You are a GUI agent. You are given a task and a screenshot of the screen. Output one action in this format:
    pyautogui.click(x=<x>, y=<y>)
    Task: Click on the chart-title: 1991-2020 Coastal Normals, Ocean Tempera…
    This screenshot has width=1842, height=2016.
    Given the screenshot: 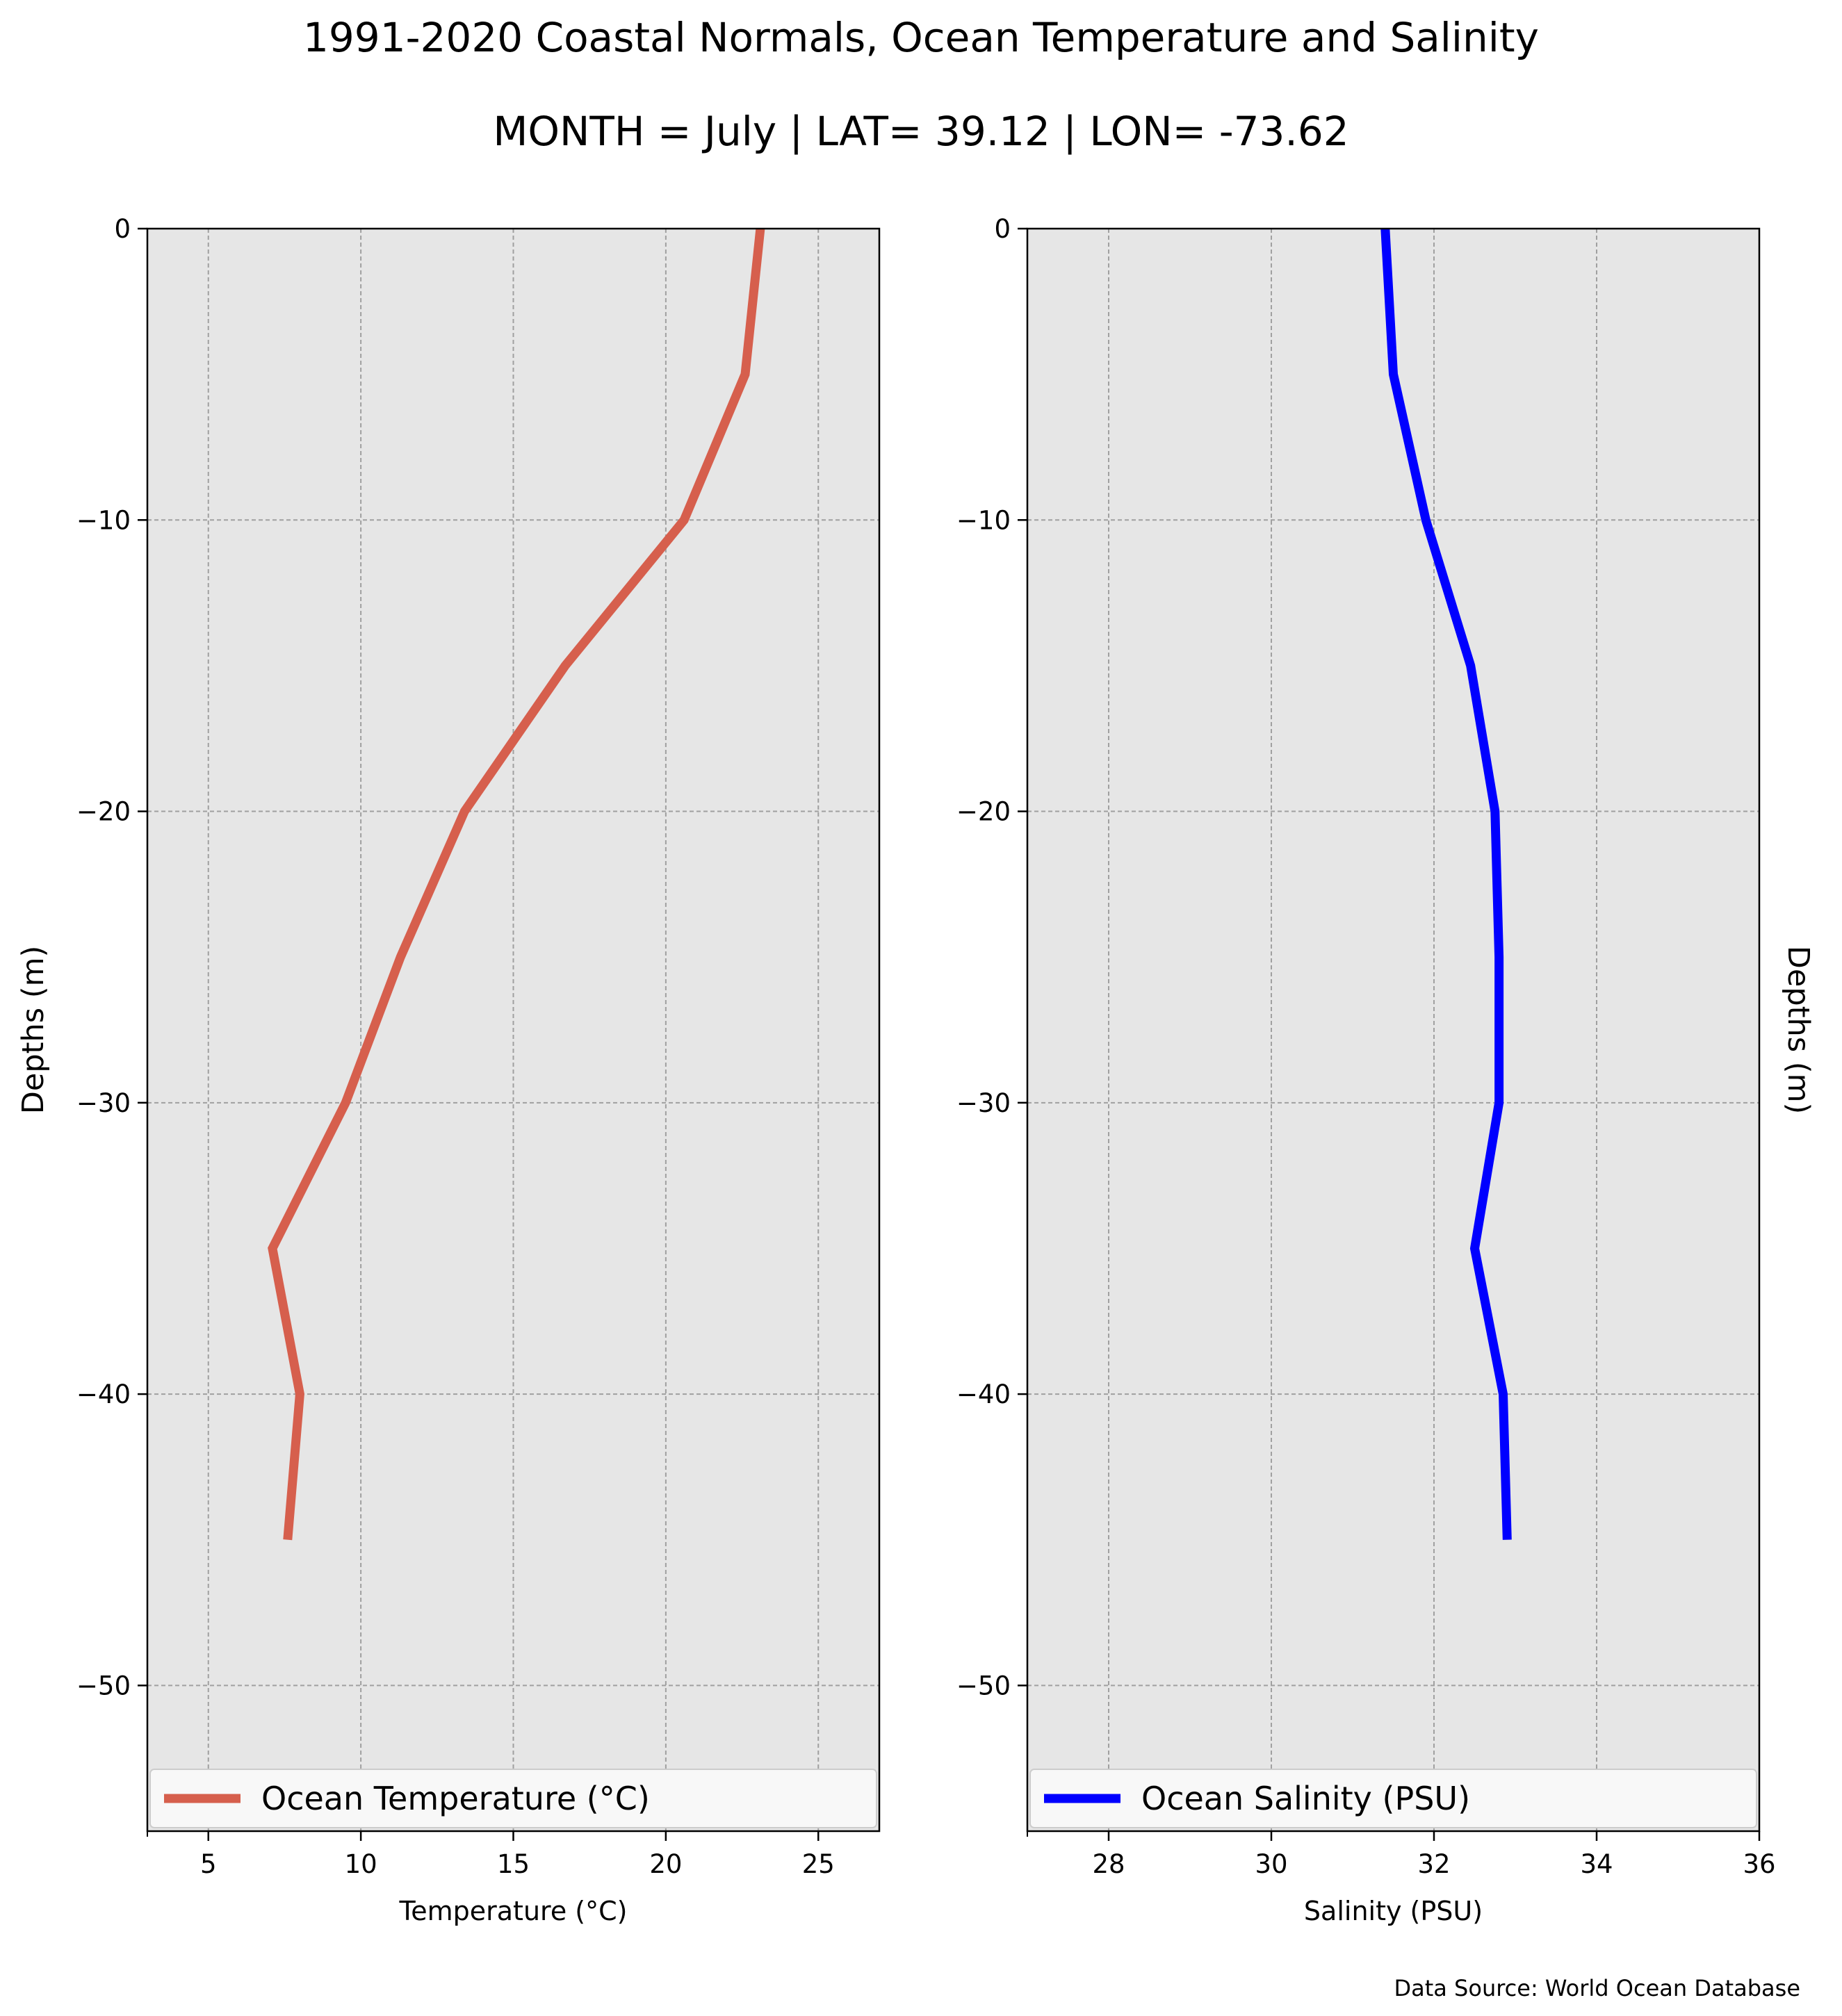 What is the action you would take?
    pyautogui.click(x=921, y=38)
    